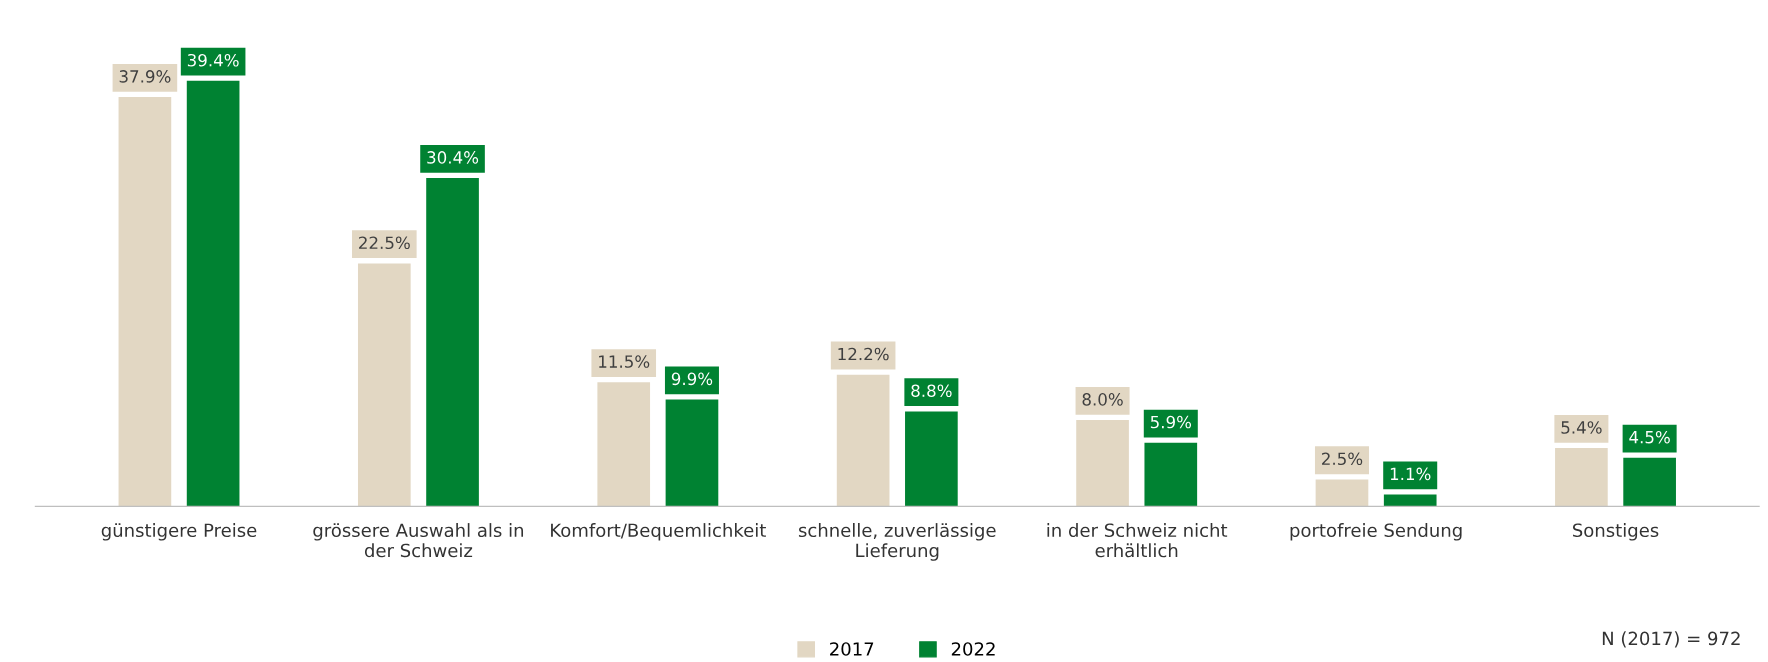 This screenshot has height=662, width=1768. What do you see at coordinates (1649, 437) in the screenshot?
I see `data-label: 4.5%` at bounding box center [1649, 437].